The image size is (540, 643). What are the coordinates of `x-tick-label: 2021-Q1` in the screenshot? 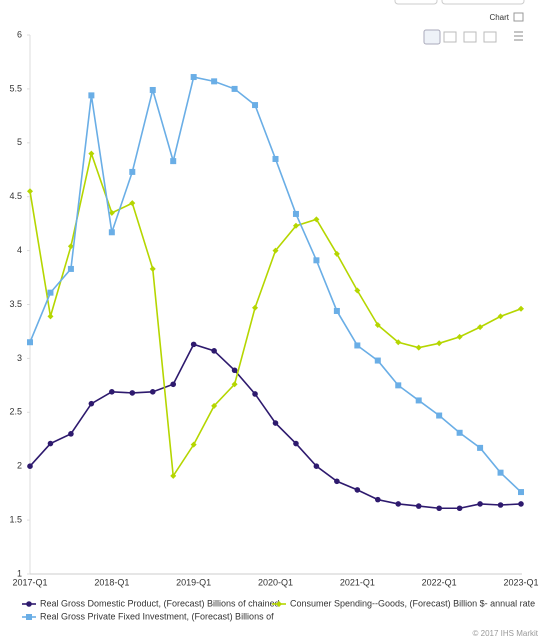 It's located at (357, 582).